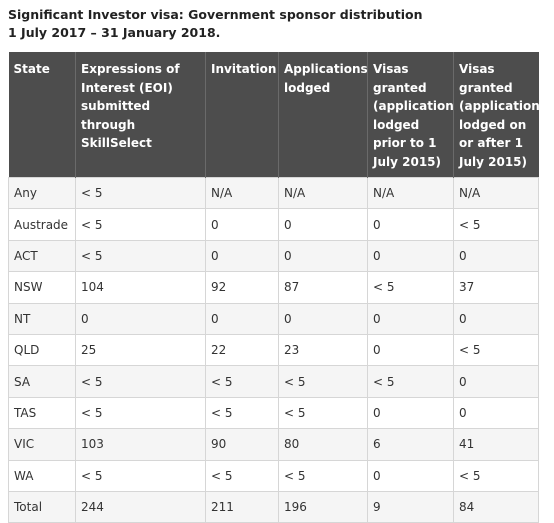 This screenshot has width=554, height=523. Describe the element at coordinates (42, 256) in the screenshot. I see `cell-state: ACT` at that location.